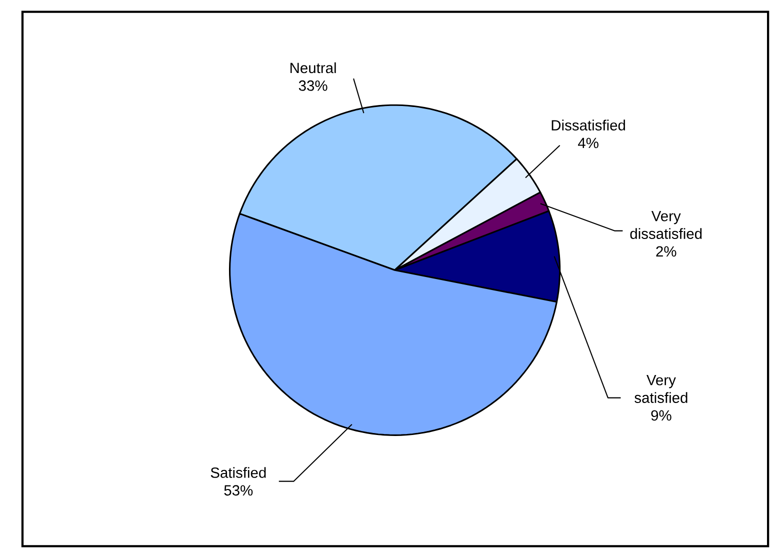 This screenshot has height=550, width=772. I want to click on slice-label: Very satisfied, so click(661, 388).